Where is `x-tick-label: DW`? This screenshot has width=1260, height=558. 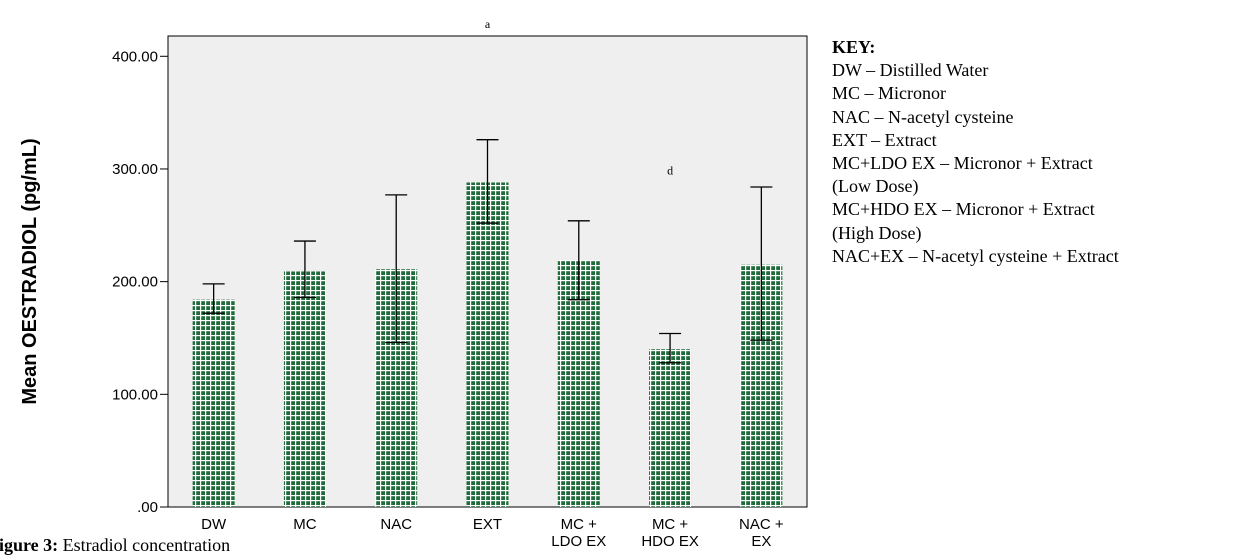 x-tick-label: DW is located at coordinates (214, 524).